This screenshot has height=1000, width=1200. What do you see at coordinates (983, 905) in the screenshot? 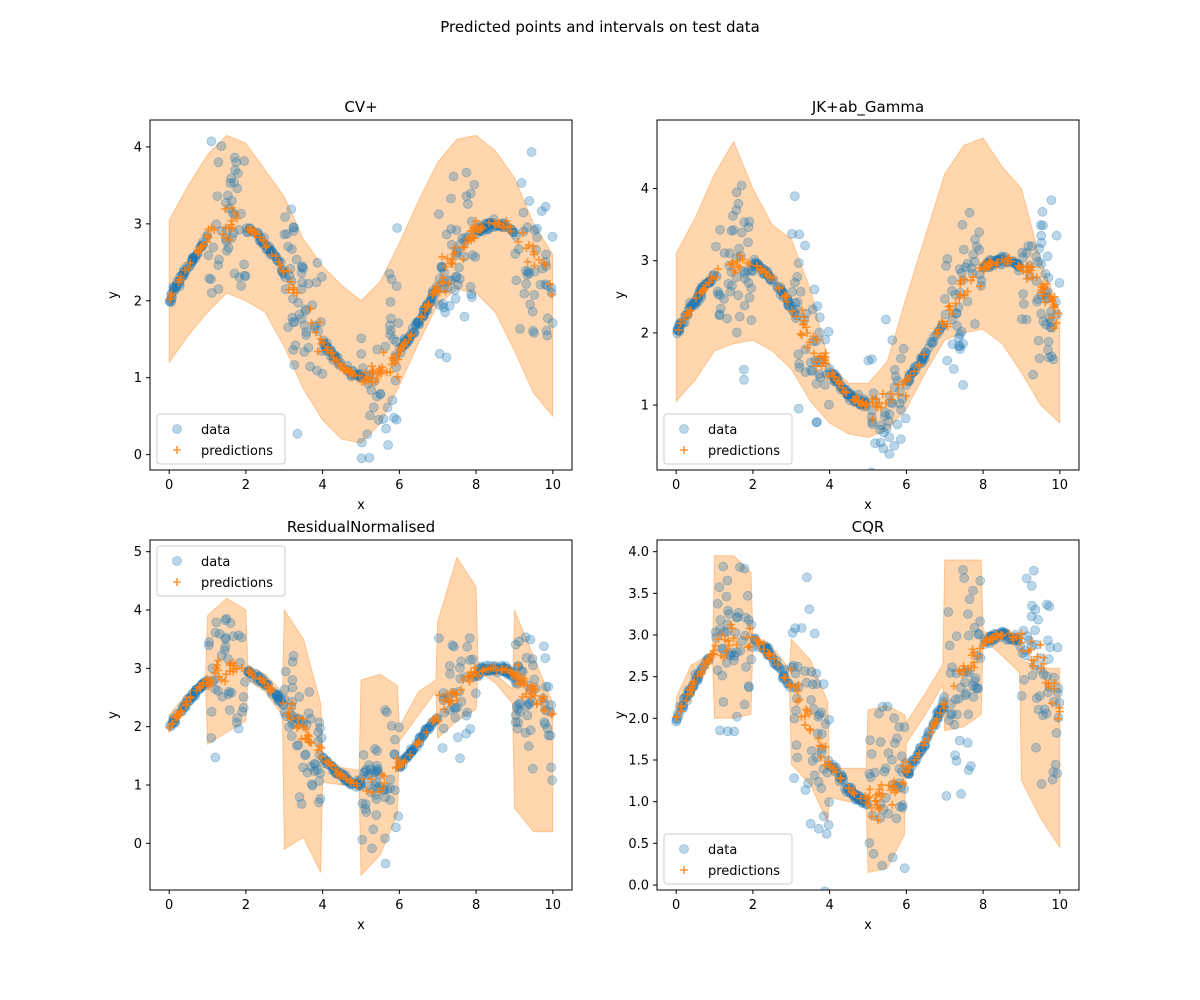
I see `x-tick-label: 8` at bounding box center [983, 905].